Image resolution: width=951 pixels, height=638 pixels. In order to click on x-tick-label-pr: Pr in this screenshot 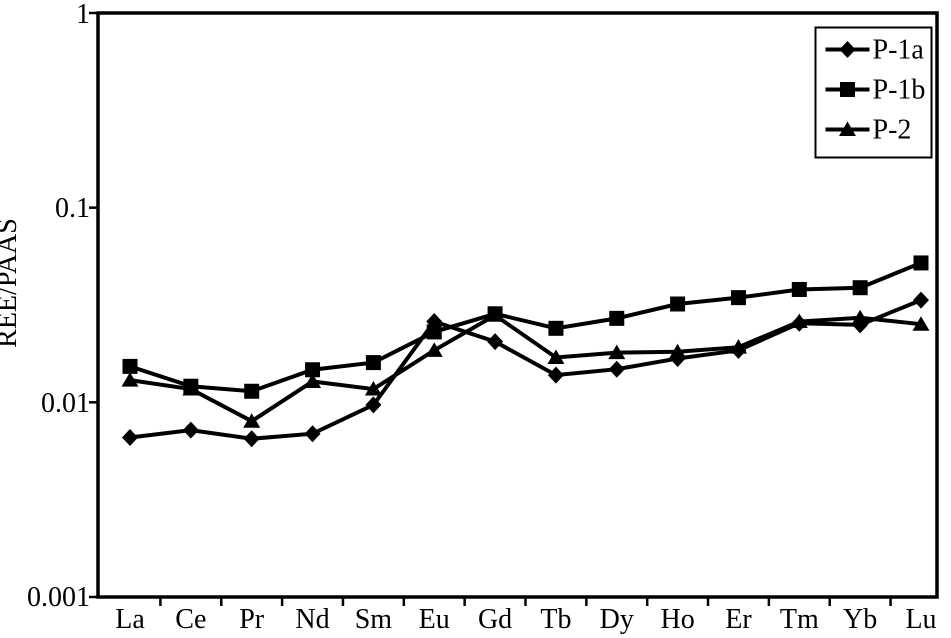, I will do `click(252, 619)`.